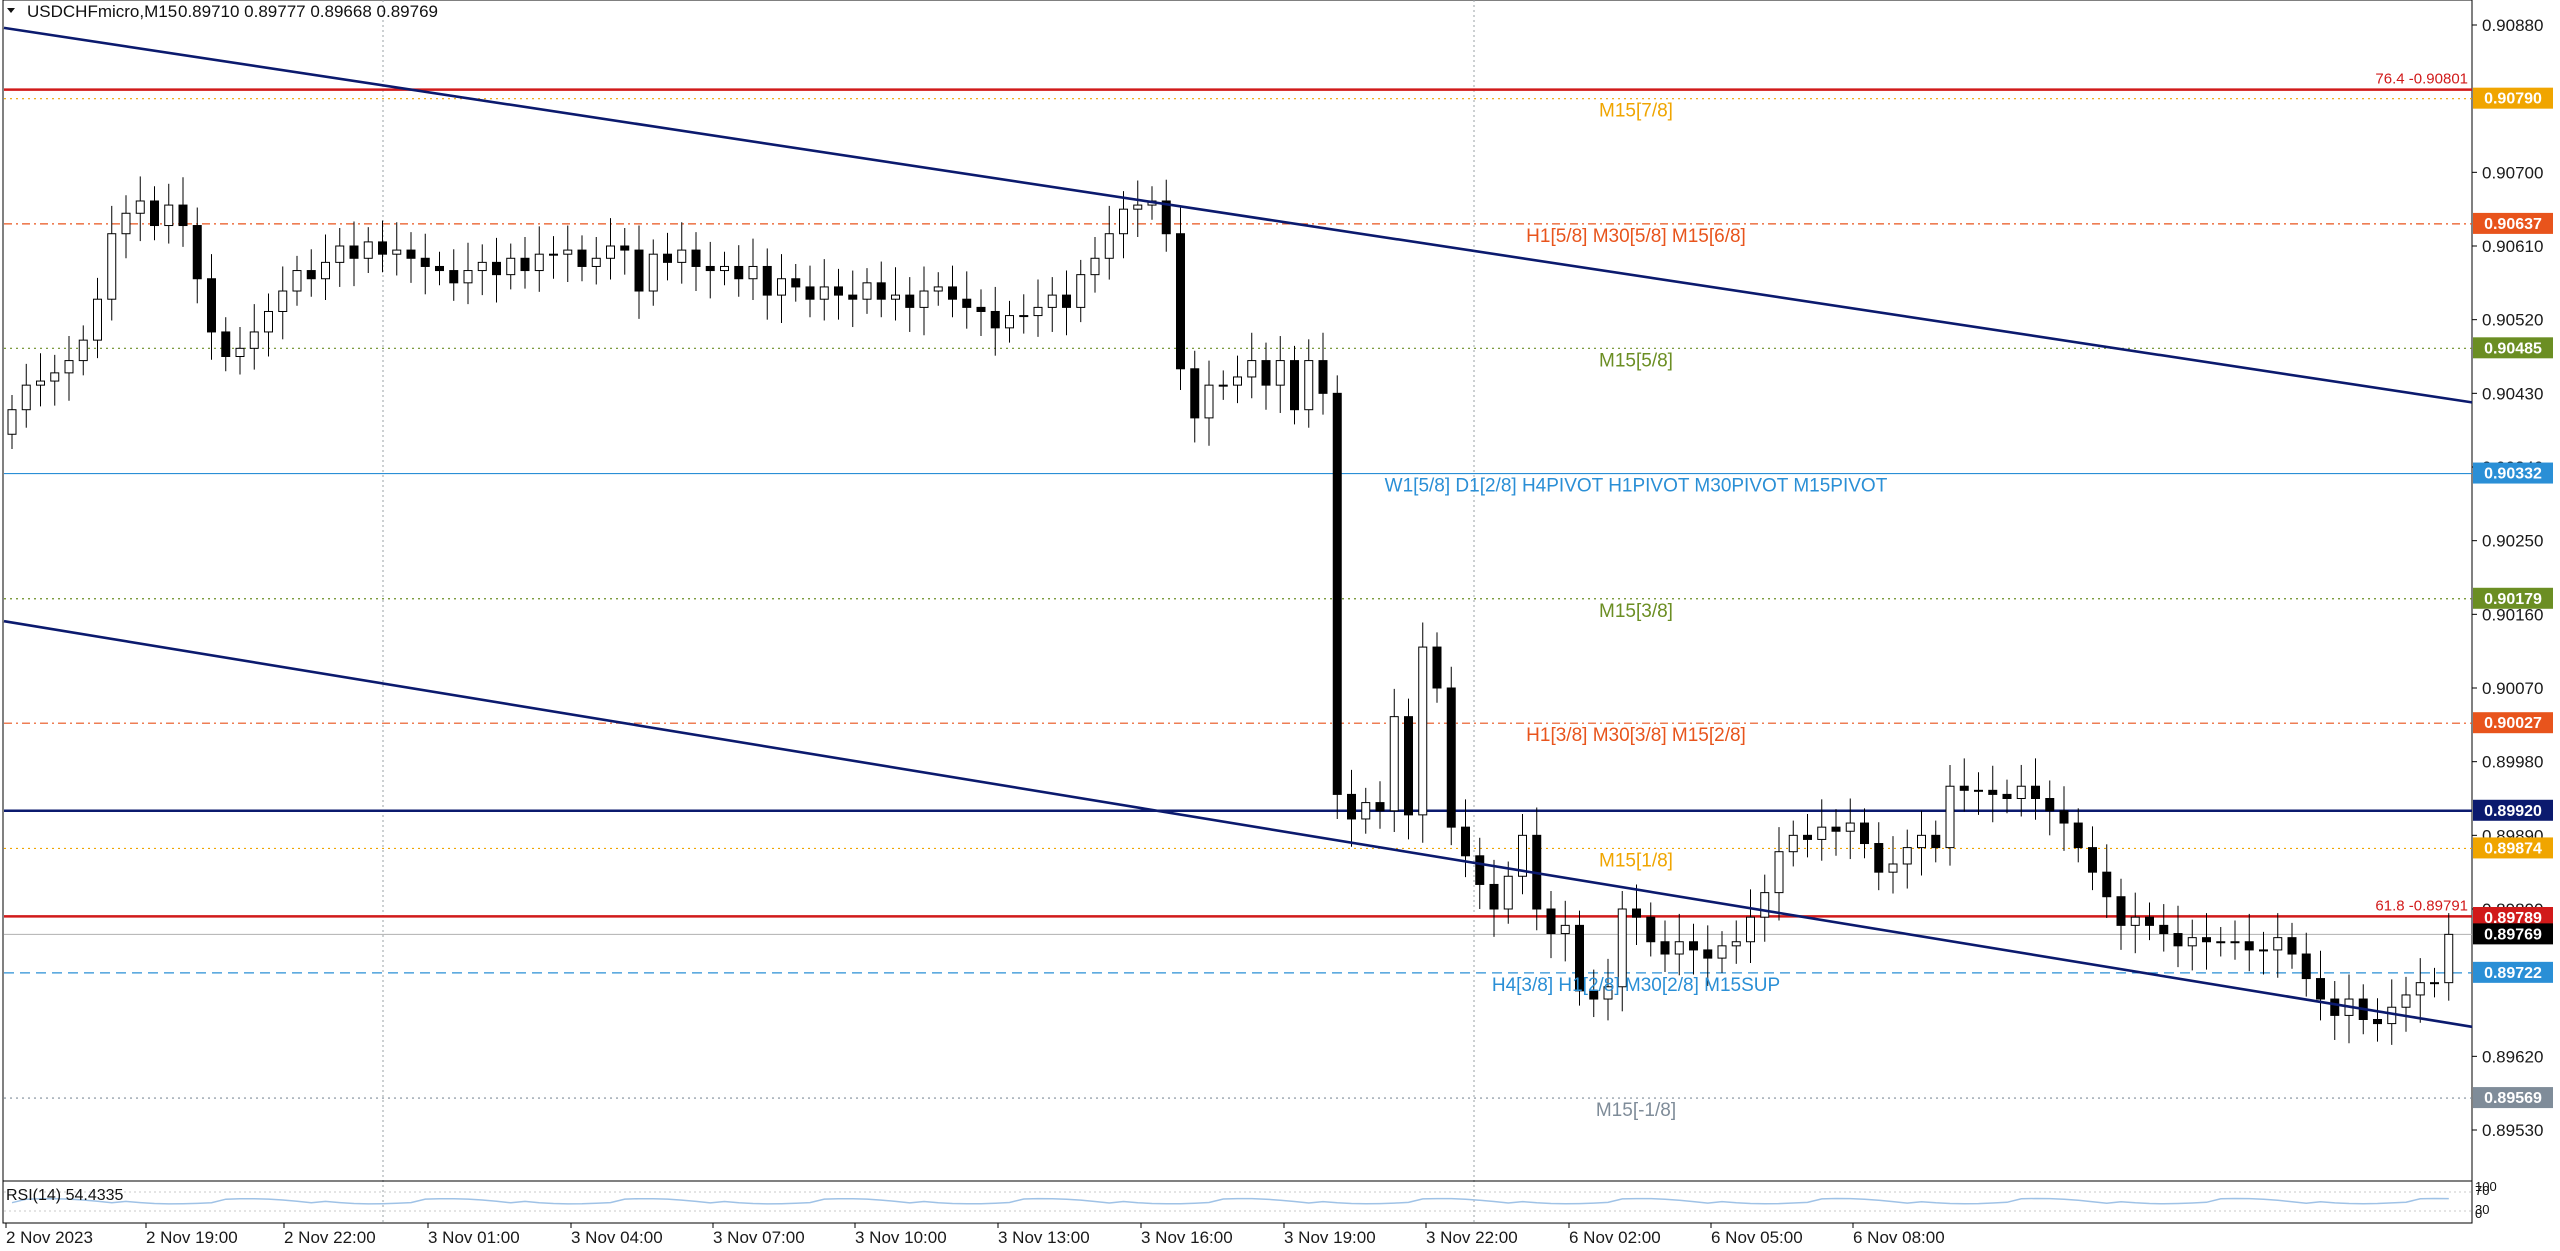  Describe the element at coordinates (2512, 541) in the screenshot. I see `price-tick-label: 0.90250` at that location.